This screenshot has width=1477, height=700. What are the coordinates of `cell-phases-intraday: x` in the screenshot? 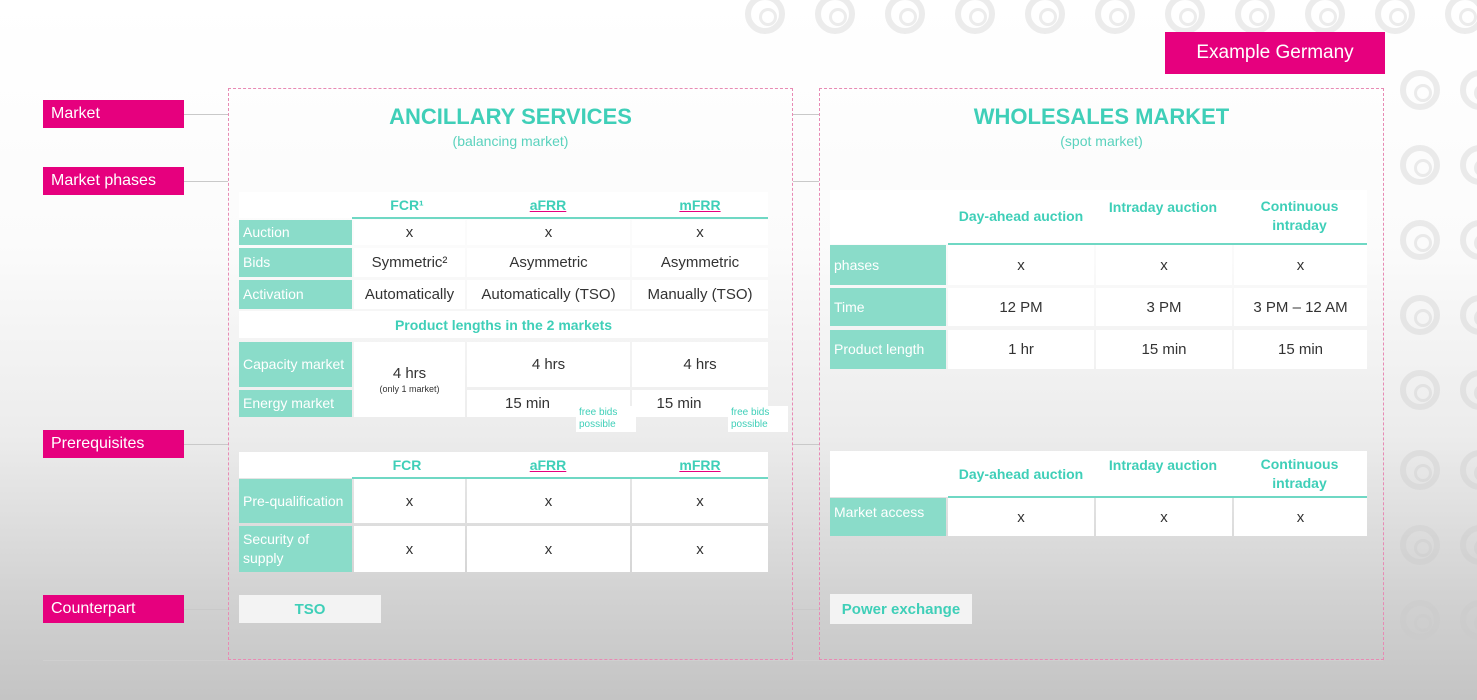 It's located at (1164, 265).